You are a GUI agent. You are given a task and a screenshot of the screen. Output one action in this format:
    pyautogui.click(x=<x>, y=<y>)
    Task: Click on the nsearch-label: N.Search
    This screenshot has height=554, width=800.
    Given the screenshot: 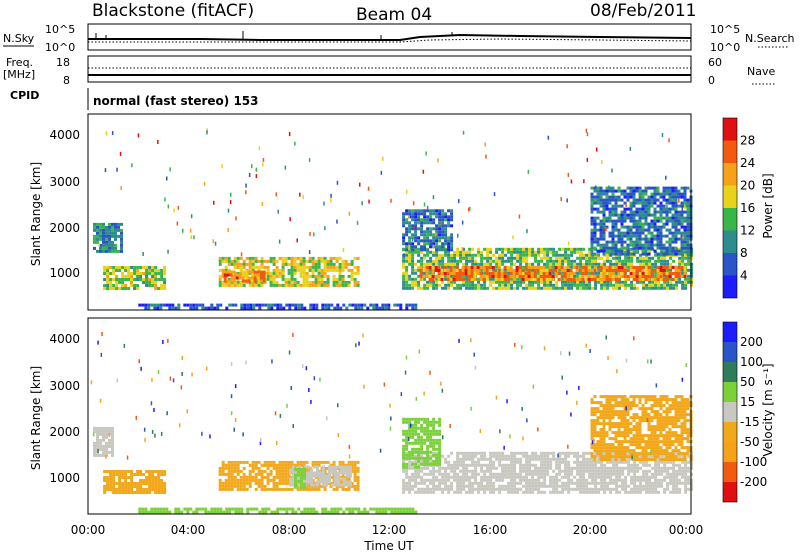 What is the action you would take?
    pyautogui.click(x=770, y=38)
    